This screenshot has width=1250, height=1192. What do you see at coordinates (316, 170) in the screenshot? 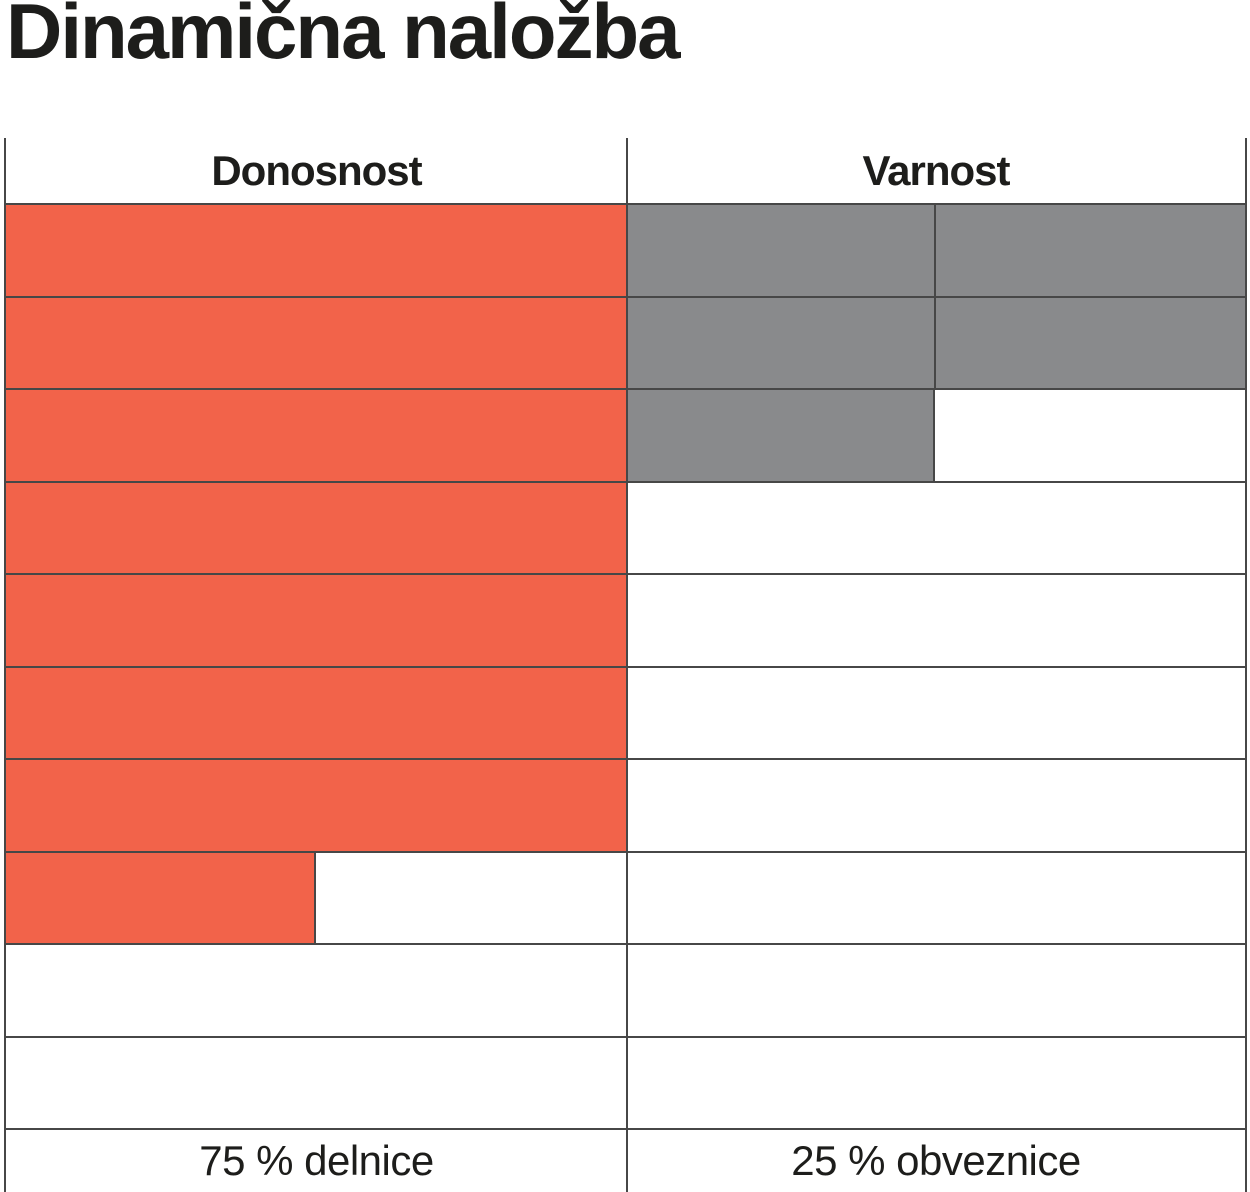
I see `header-donosnost: Donosnost` at bounding box center [316, 170].